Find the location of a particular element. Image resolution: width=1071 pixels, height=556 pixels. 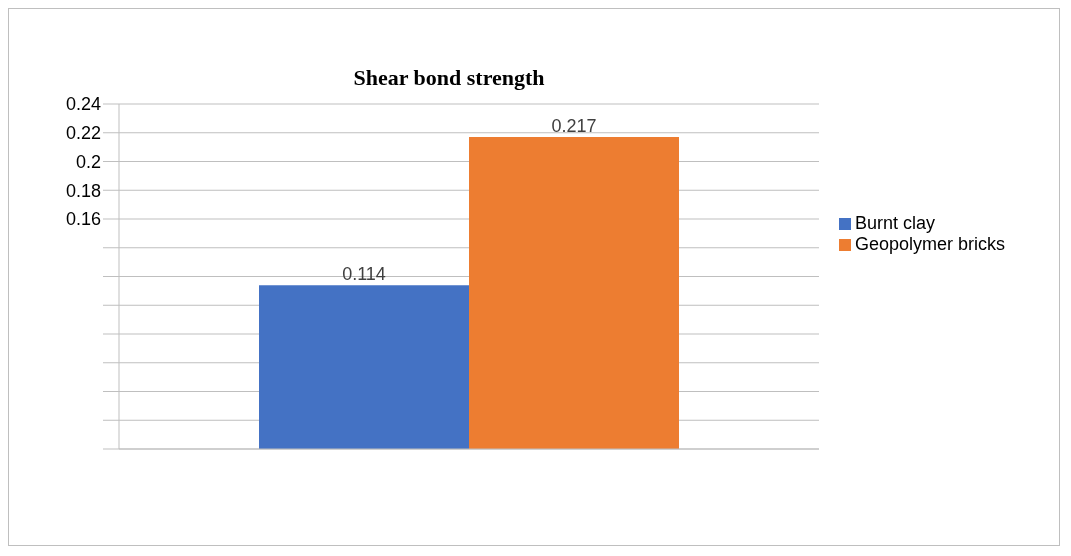

chart-title: Shear bond strength is located at coordinates (449, 78).